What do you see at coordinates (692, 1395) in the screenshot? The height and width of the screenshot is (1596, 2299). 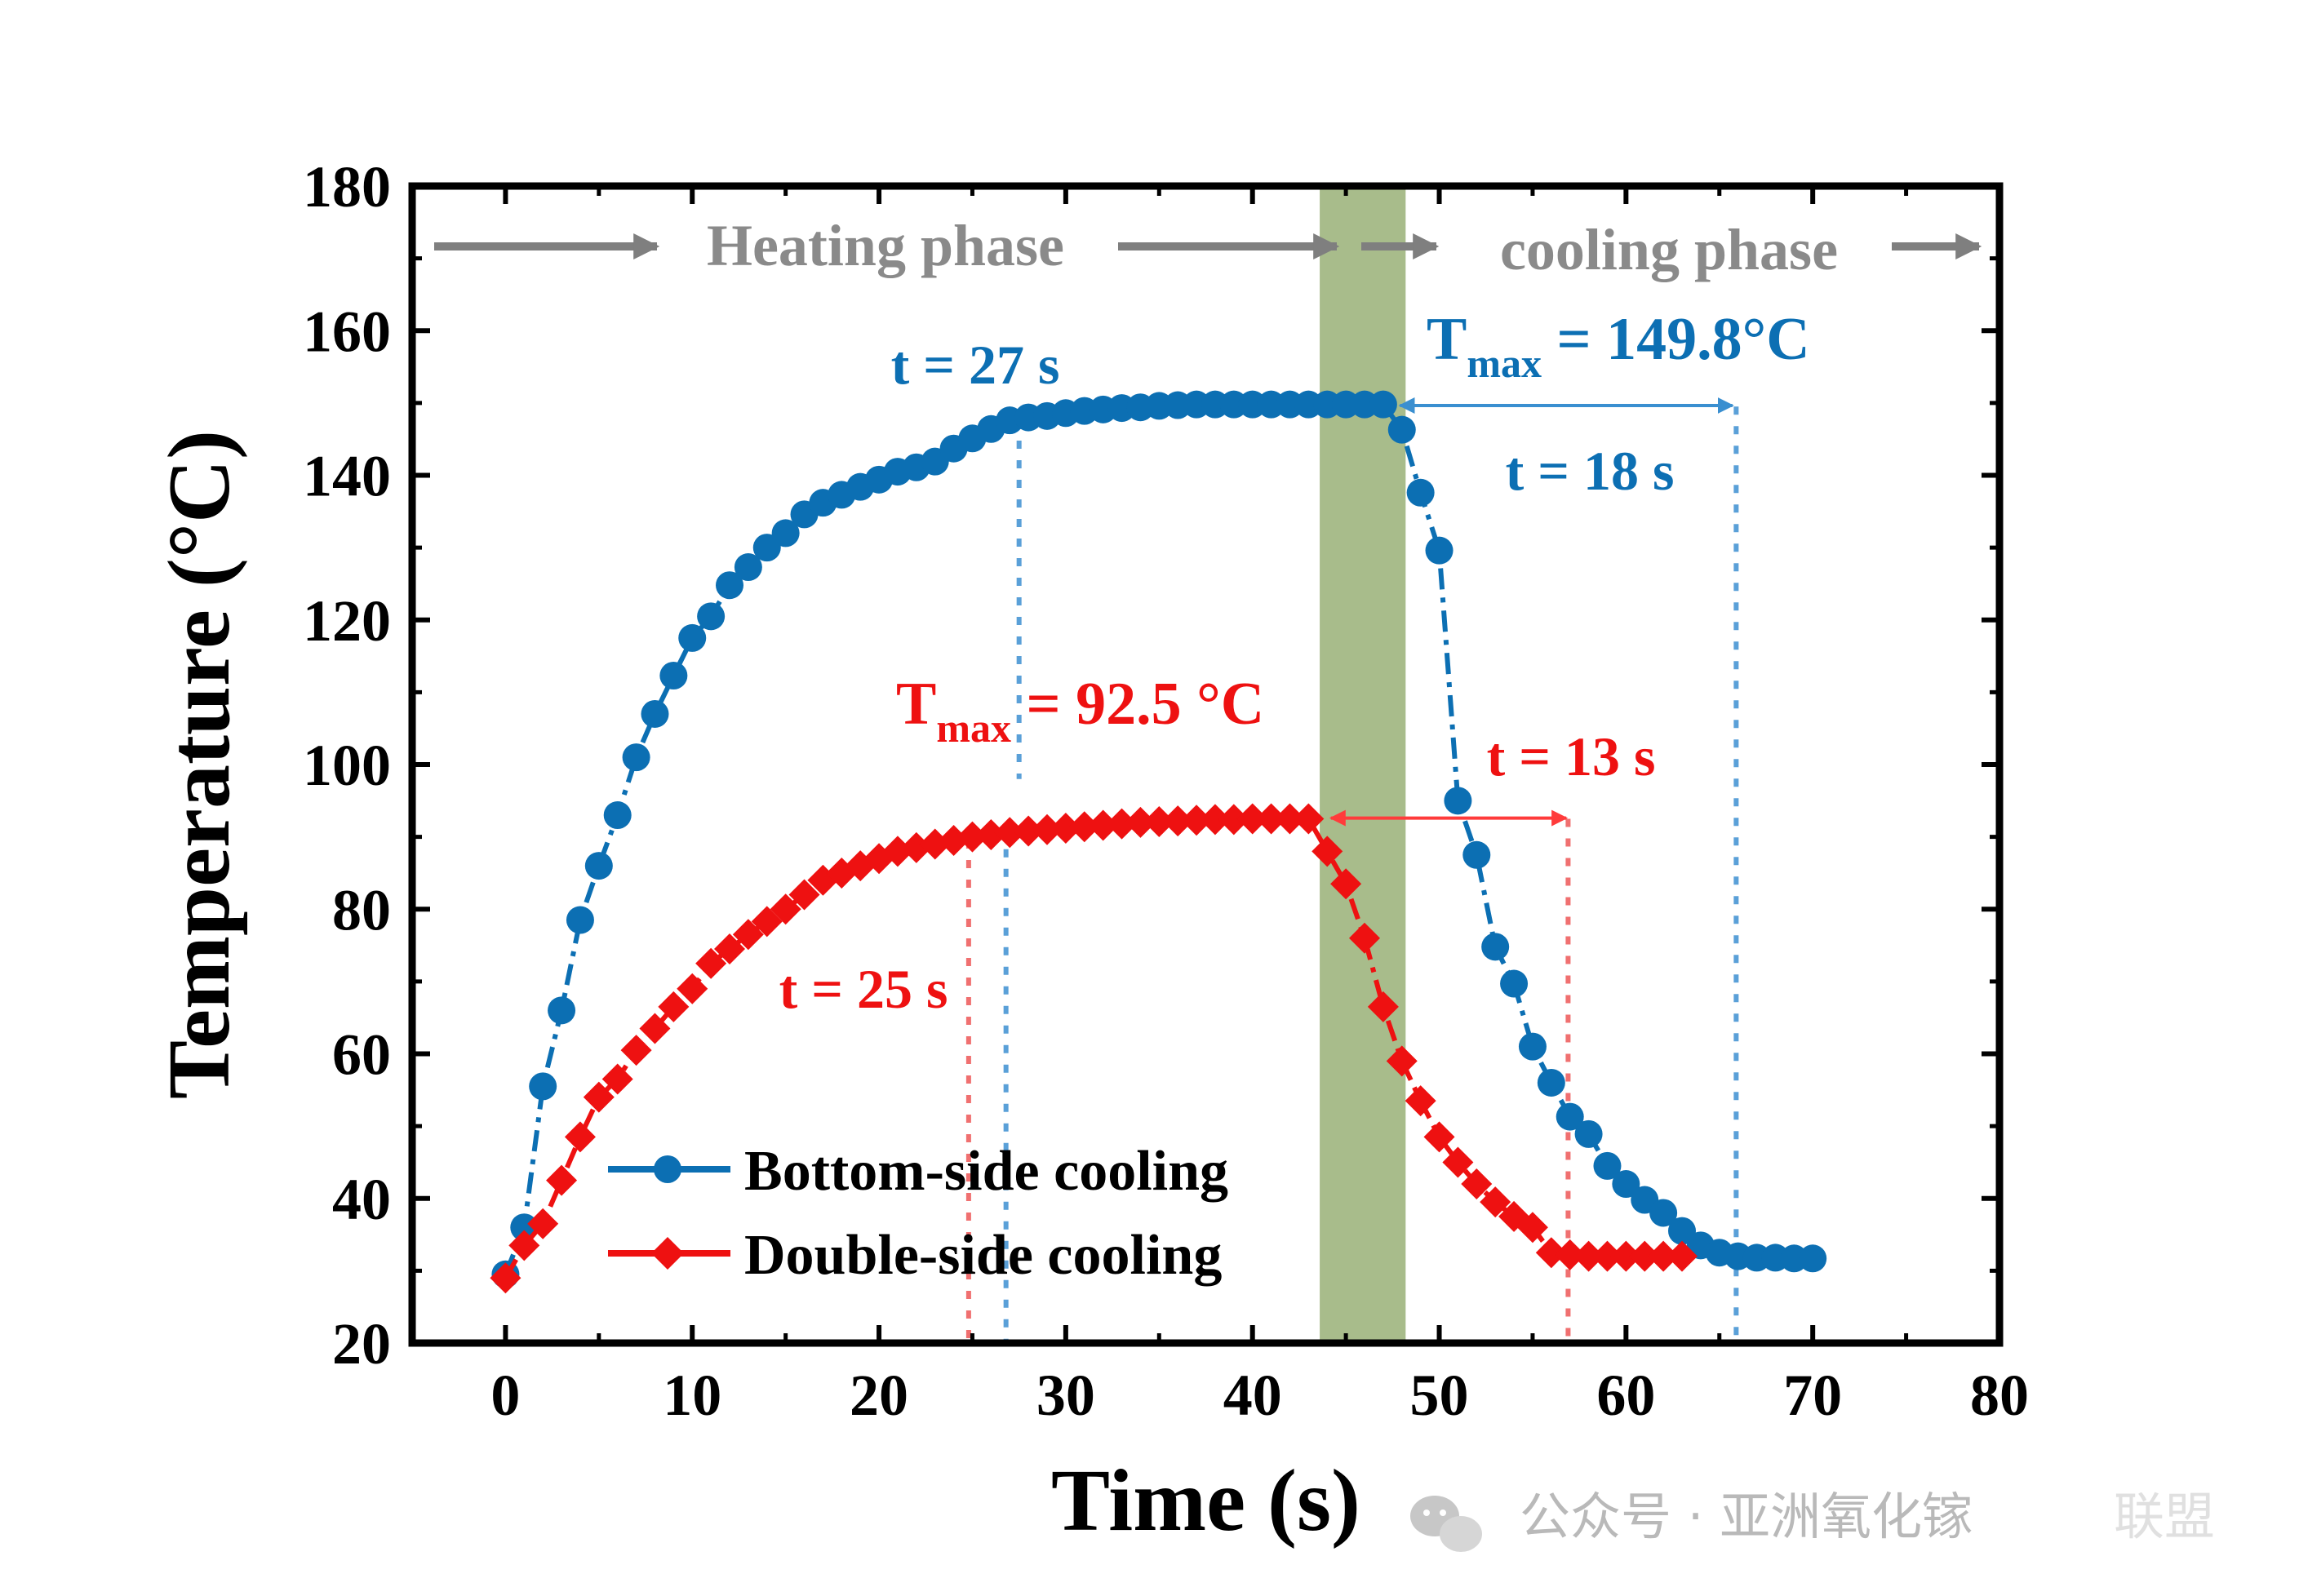 I see `x-tick-label: 10` at bounding box center [692, 1395].